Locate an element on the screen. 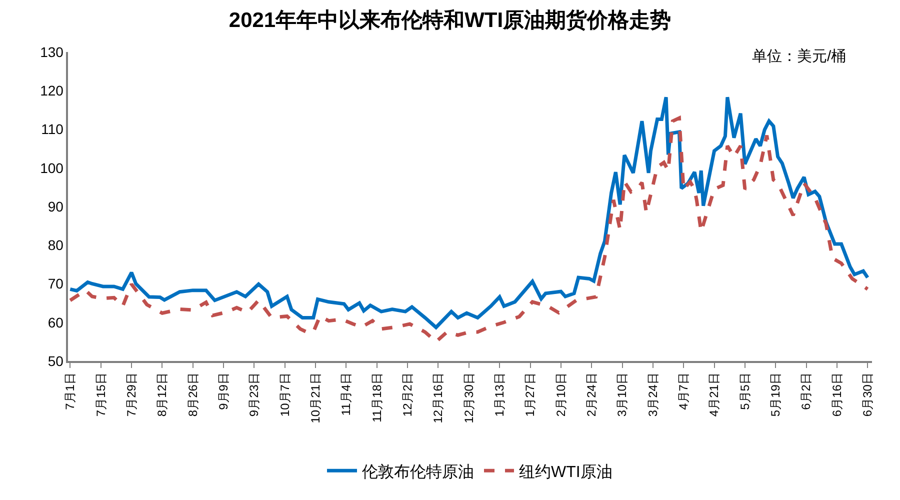  chart-title: 2021年年中以来布伦特和WTI原油期货价格走势 is located at coordinates (450, 20).